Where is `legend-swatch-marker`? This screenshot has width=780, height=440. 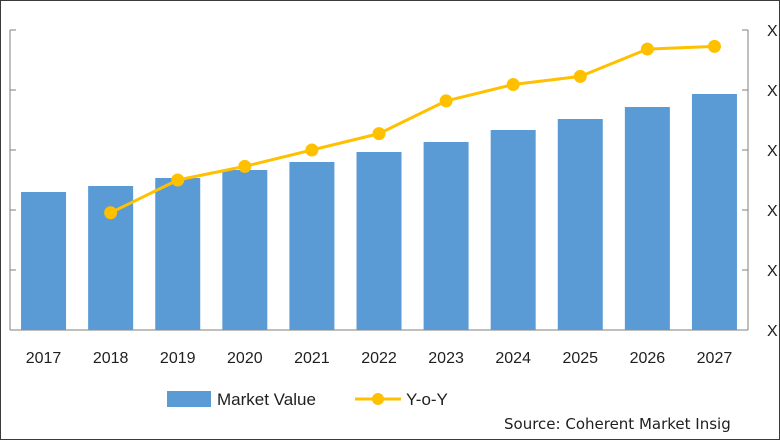
legend-swatch-marker is located at coordinates (378, 399).